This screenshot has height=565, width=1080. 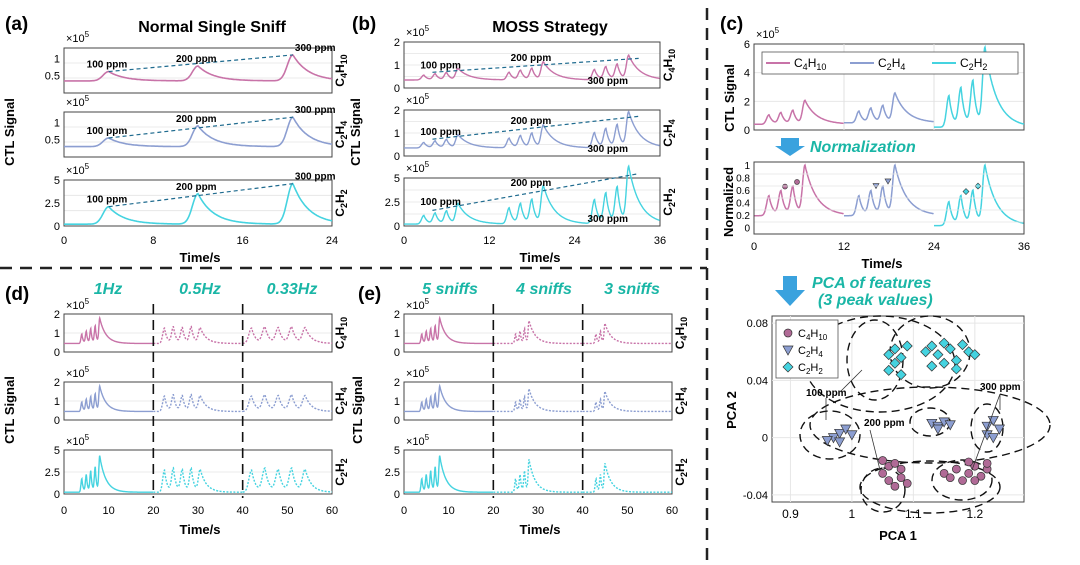 What do you see at coordinates (9, 132) in the screenshot?
I see `ylabel-a: CTL Signal` at bounding box center [9, 132].